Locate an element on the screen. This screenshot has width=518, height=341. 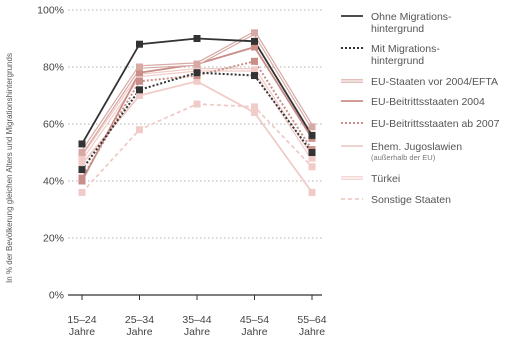
y-tick-label: 20% is located at coordinates (53, 239).